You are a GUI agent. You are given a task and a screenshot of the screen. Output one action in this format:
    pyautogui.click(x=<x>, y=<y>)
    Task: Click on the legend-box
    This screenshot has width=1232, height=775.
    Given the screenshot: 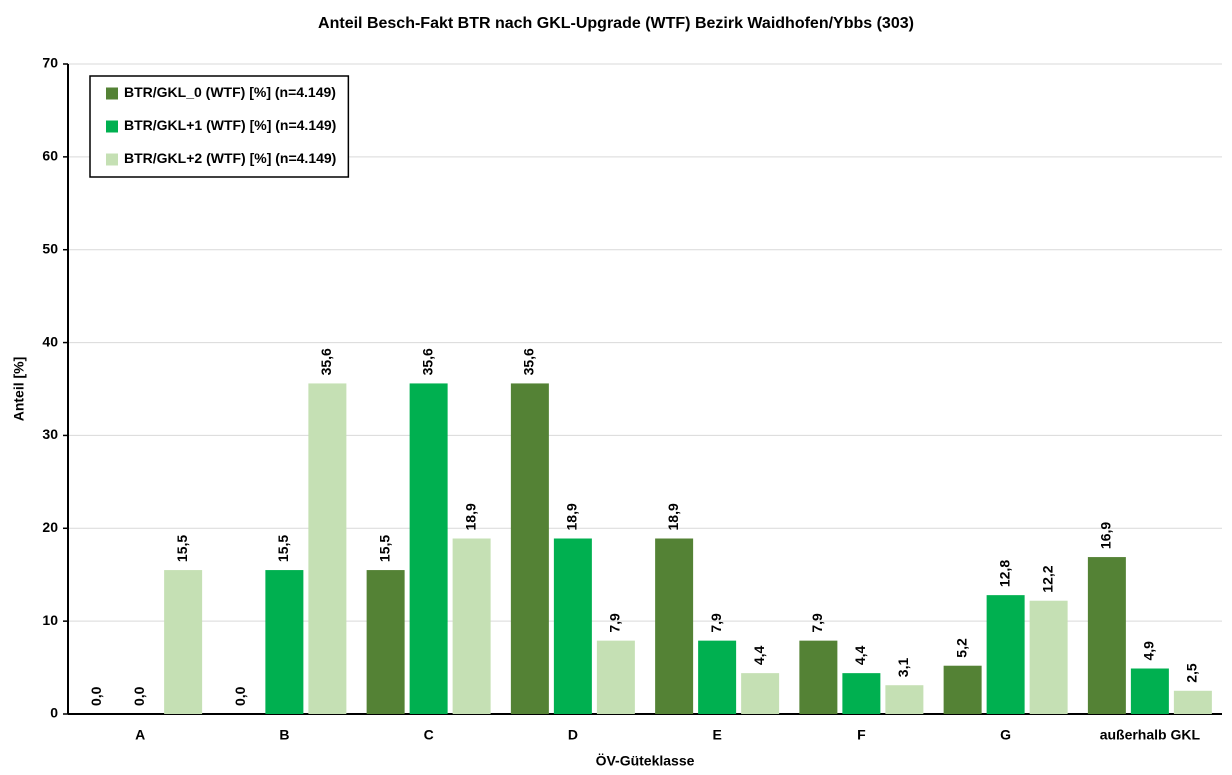 What is the action you would take?
    pyautogui.click(x=219, y=126)
    